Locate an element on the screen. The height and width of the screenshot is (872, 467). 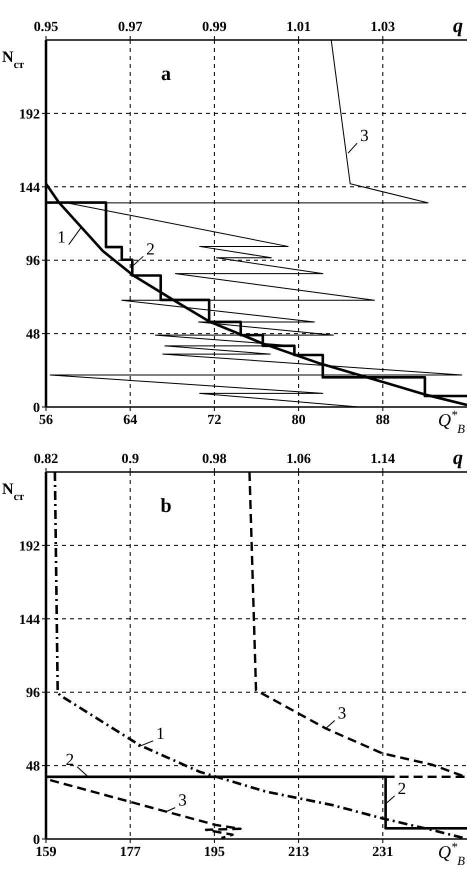
x2-tick-label: 1.01 is located at coordinates (298, 27).